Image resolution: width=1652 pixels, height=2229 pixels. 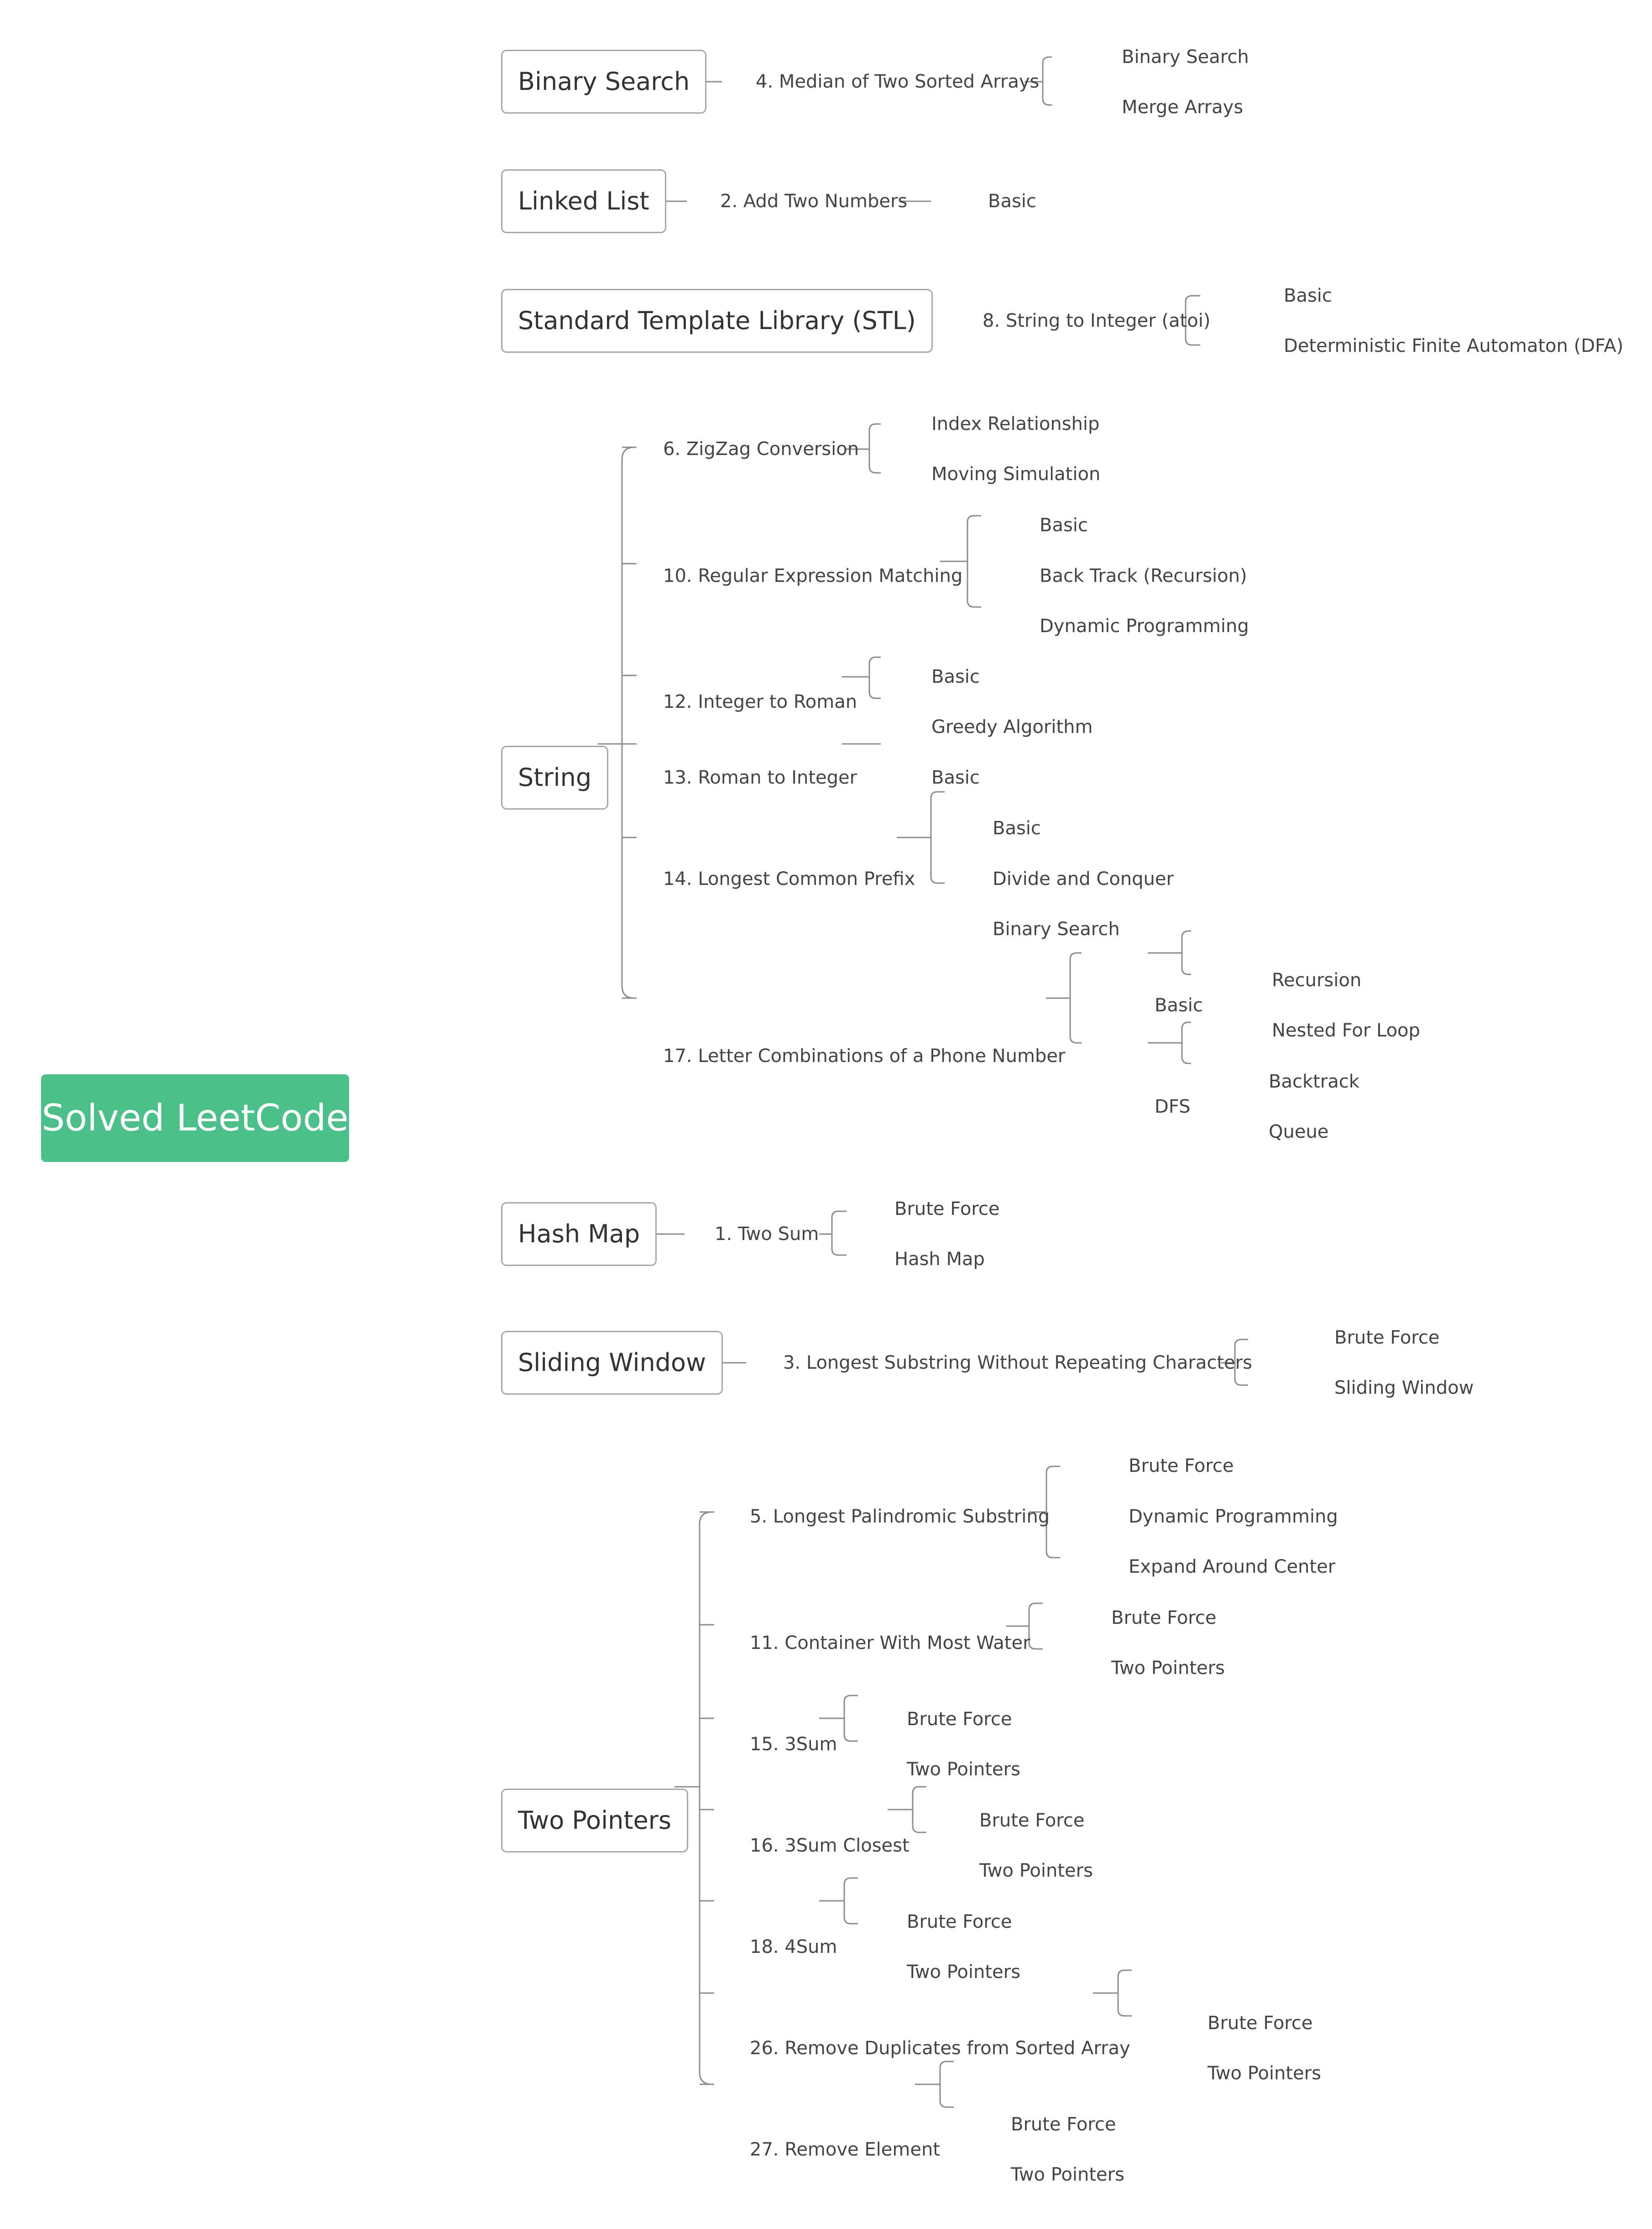 I want to click on category-stl: Standard Template Library (STL), so click(x=717, y=321).